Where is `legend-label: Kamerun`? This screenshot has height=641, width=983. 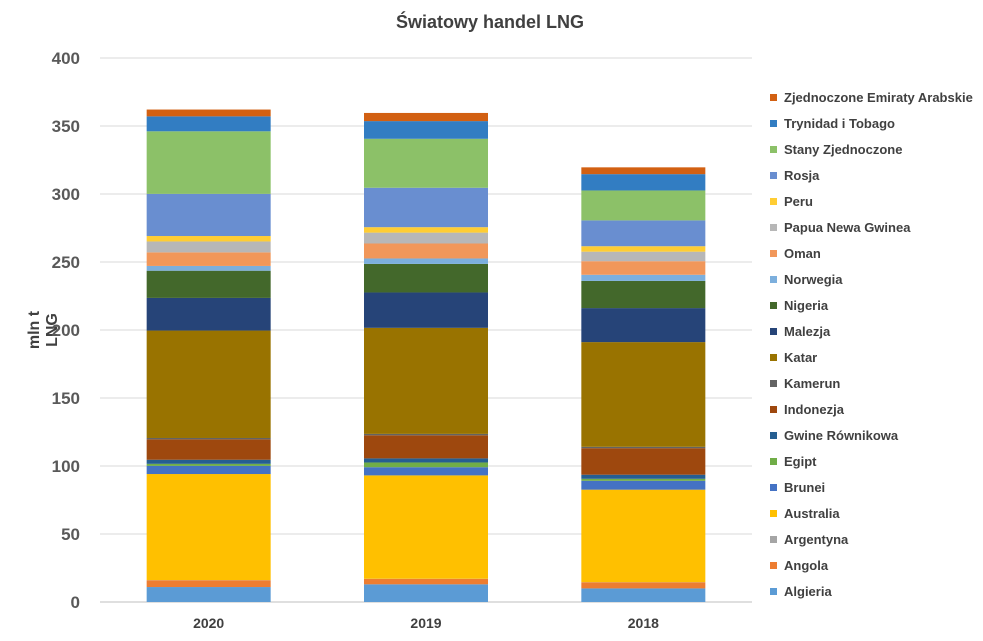 legend-label: Kamerun is located at coordinates (812, 383).